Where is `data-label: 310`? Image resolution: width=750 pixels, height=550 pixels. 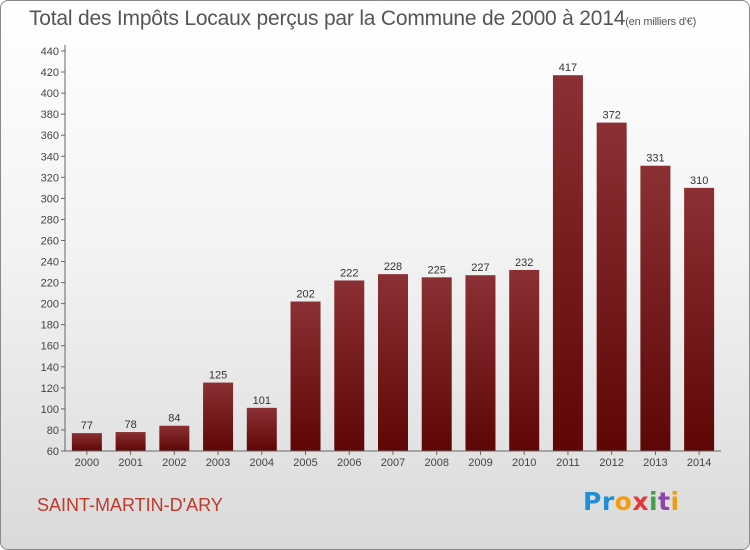
data-label: 310 is located at coordinates (699, 181).